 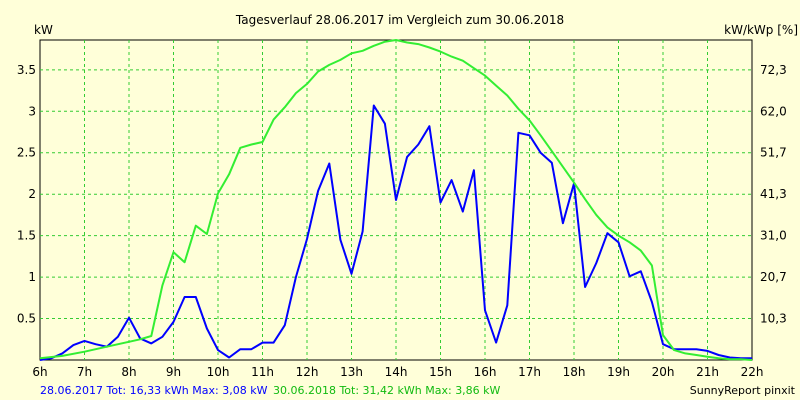 What do you see at coordinates (26, 70) in the screenshot?
I see `y-tick-label-left: 3.5` at bounding box center [26, 70].